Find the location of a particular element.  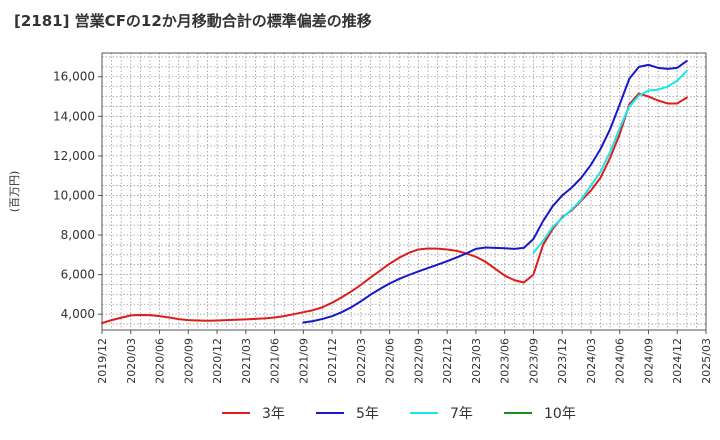

y-tick-label: 6,000 is located at coordinates (78, 275).